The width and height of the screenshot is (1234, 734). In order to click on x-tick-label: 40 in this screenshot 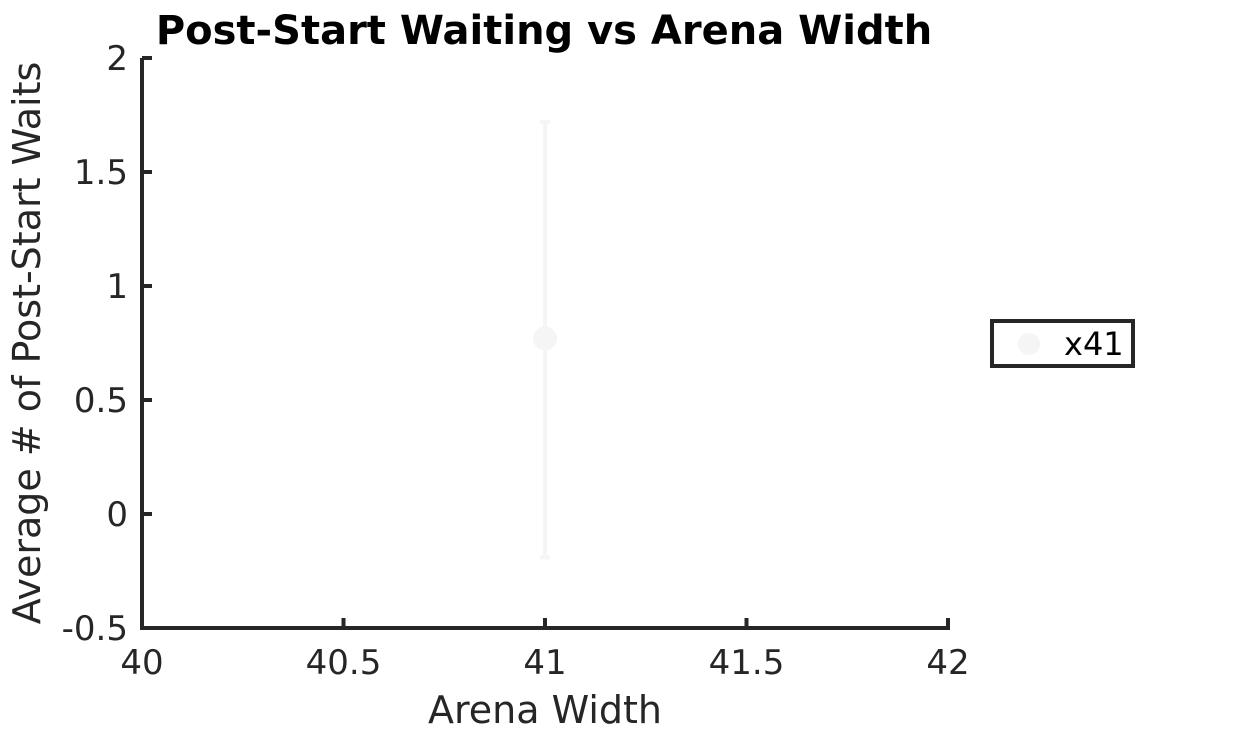, I will do `click(141, 663)`.